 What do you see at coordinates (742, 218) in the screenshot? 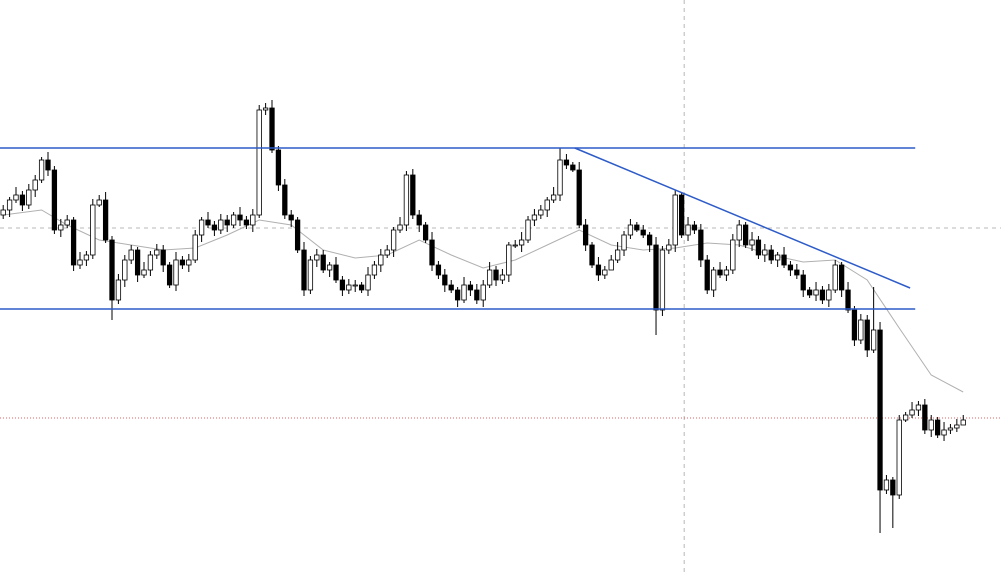
I see `trend-line` at bounding box center [742, 218].